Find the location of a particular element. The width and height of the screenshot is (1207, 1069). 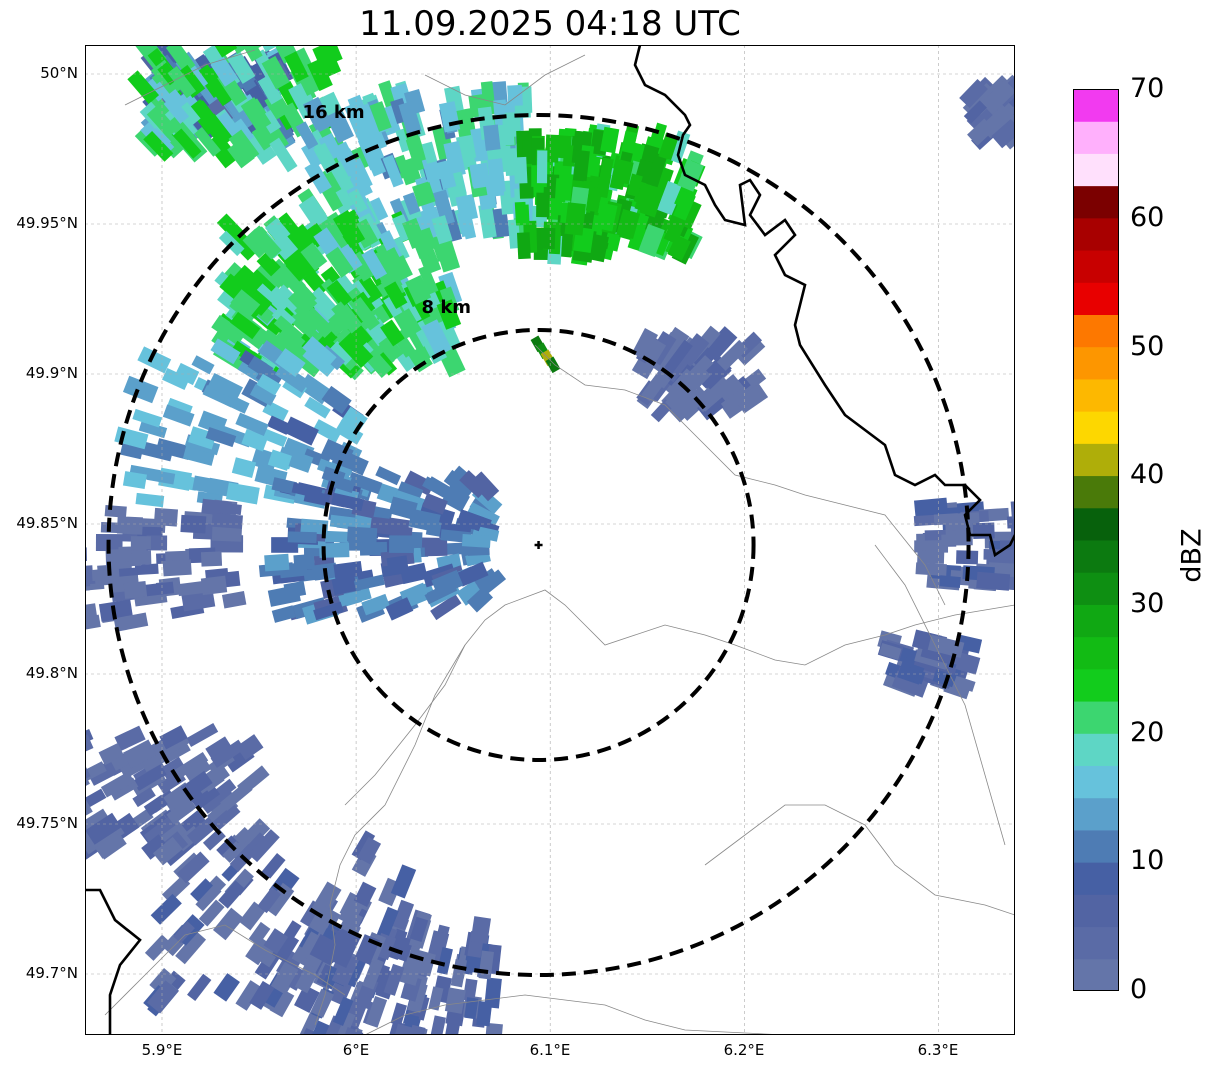

lat-tick: 50°N is located at coordinates (59, 73).